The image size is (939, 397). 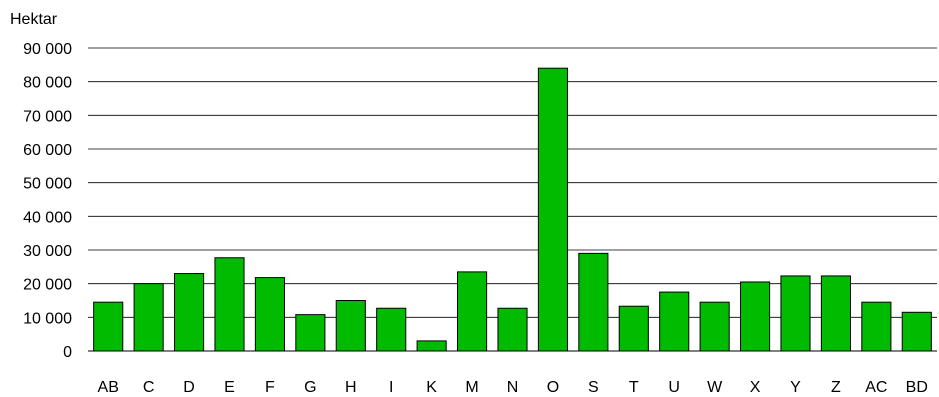 I want to click on x-tick-label: BD, so click(x=917, y=387).